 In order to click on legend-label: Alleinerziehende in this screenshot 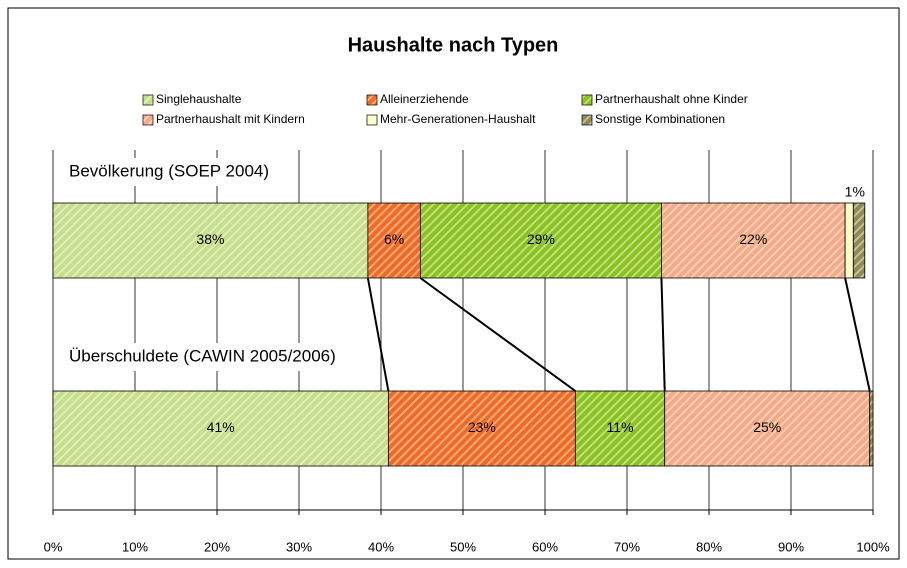, I will do `click(424, 99)`.